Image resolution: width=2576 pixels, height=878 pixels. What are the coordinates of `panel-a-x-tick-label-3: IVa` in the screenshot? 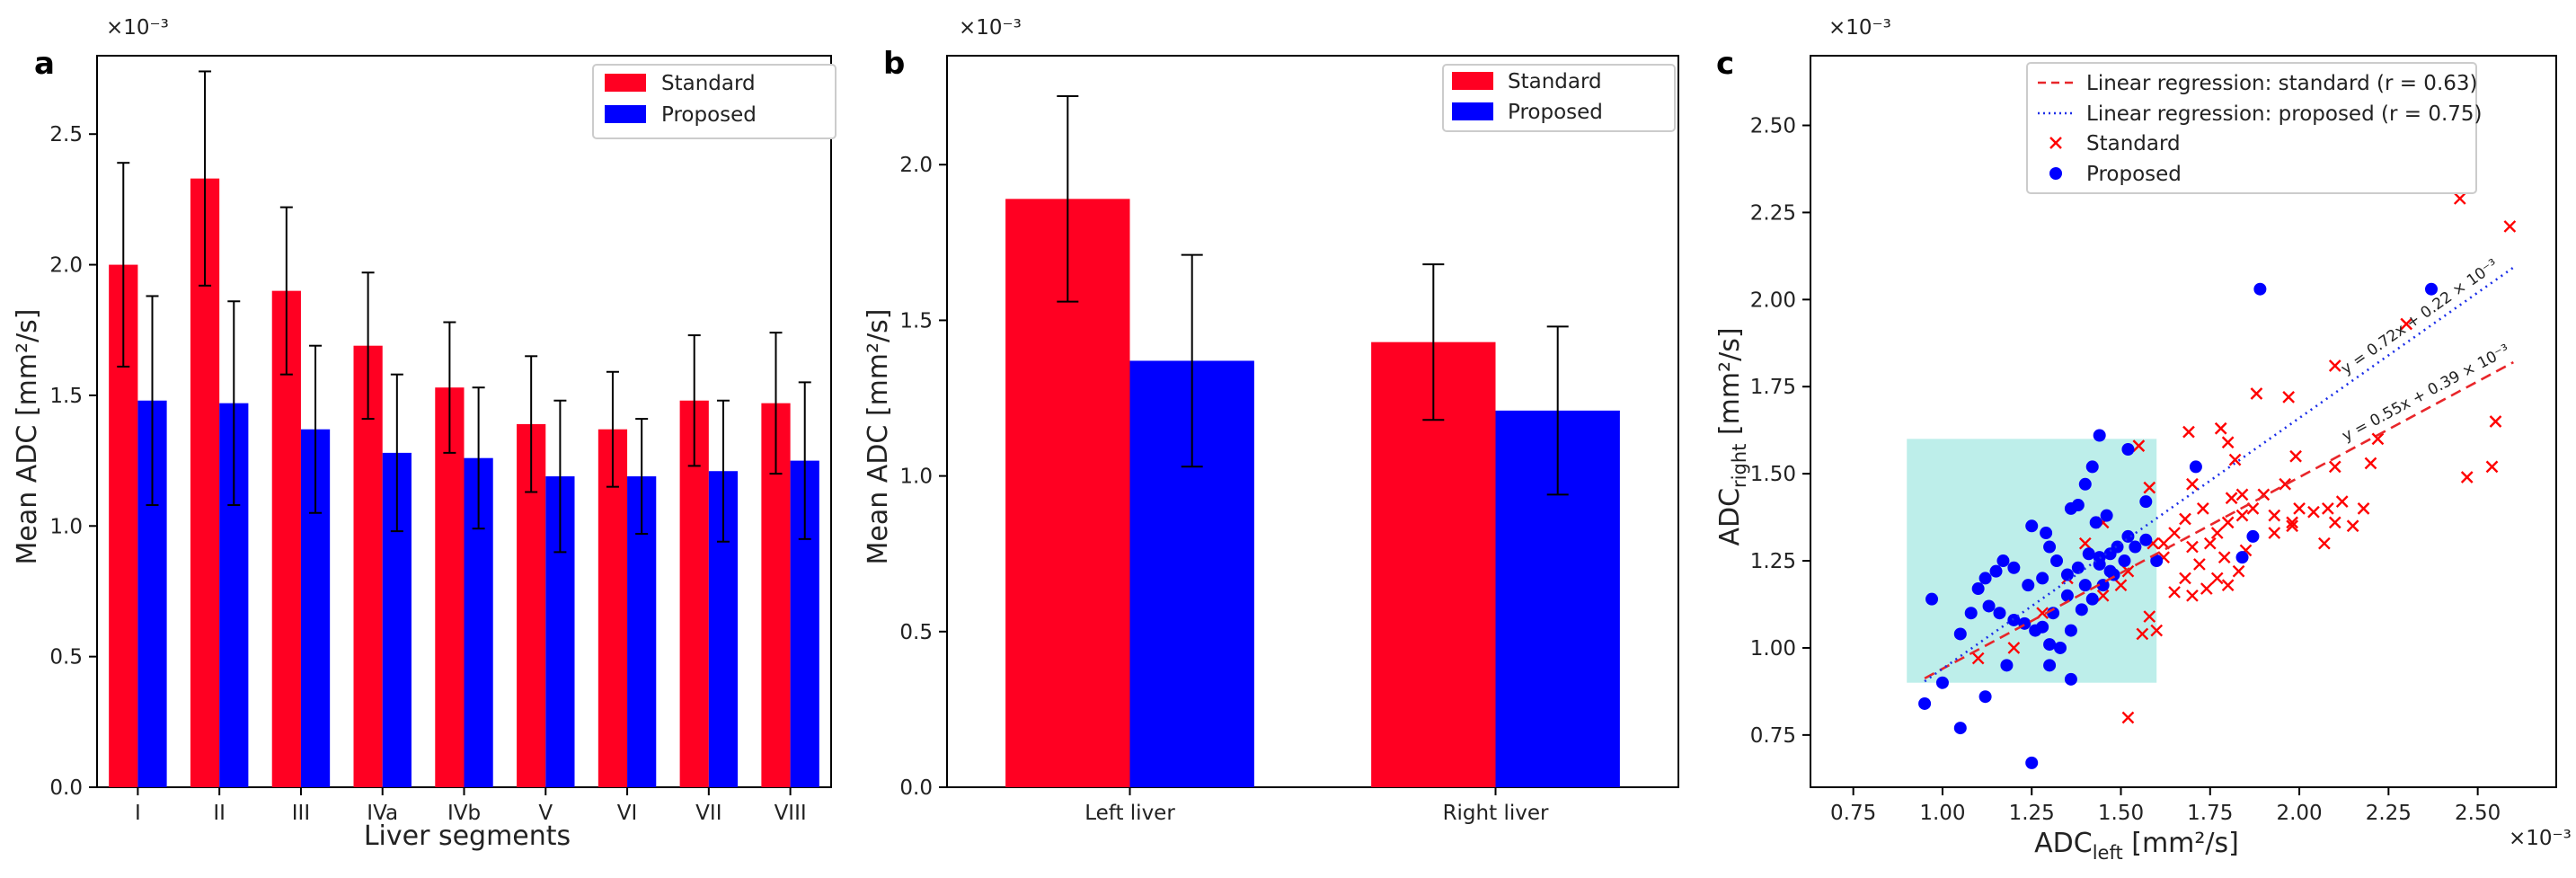 It's located at (382, 813).